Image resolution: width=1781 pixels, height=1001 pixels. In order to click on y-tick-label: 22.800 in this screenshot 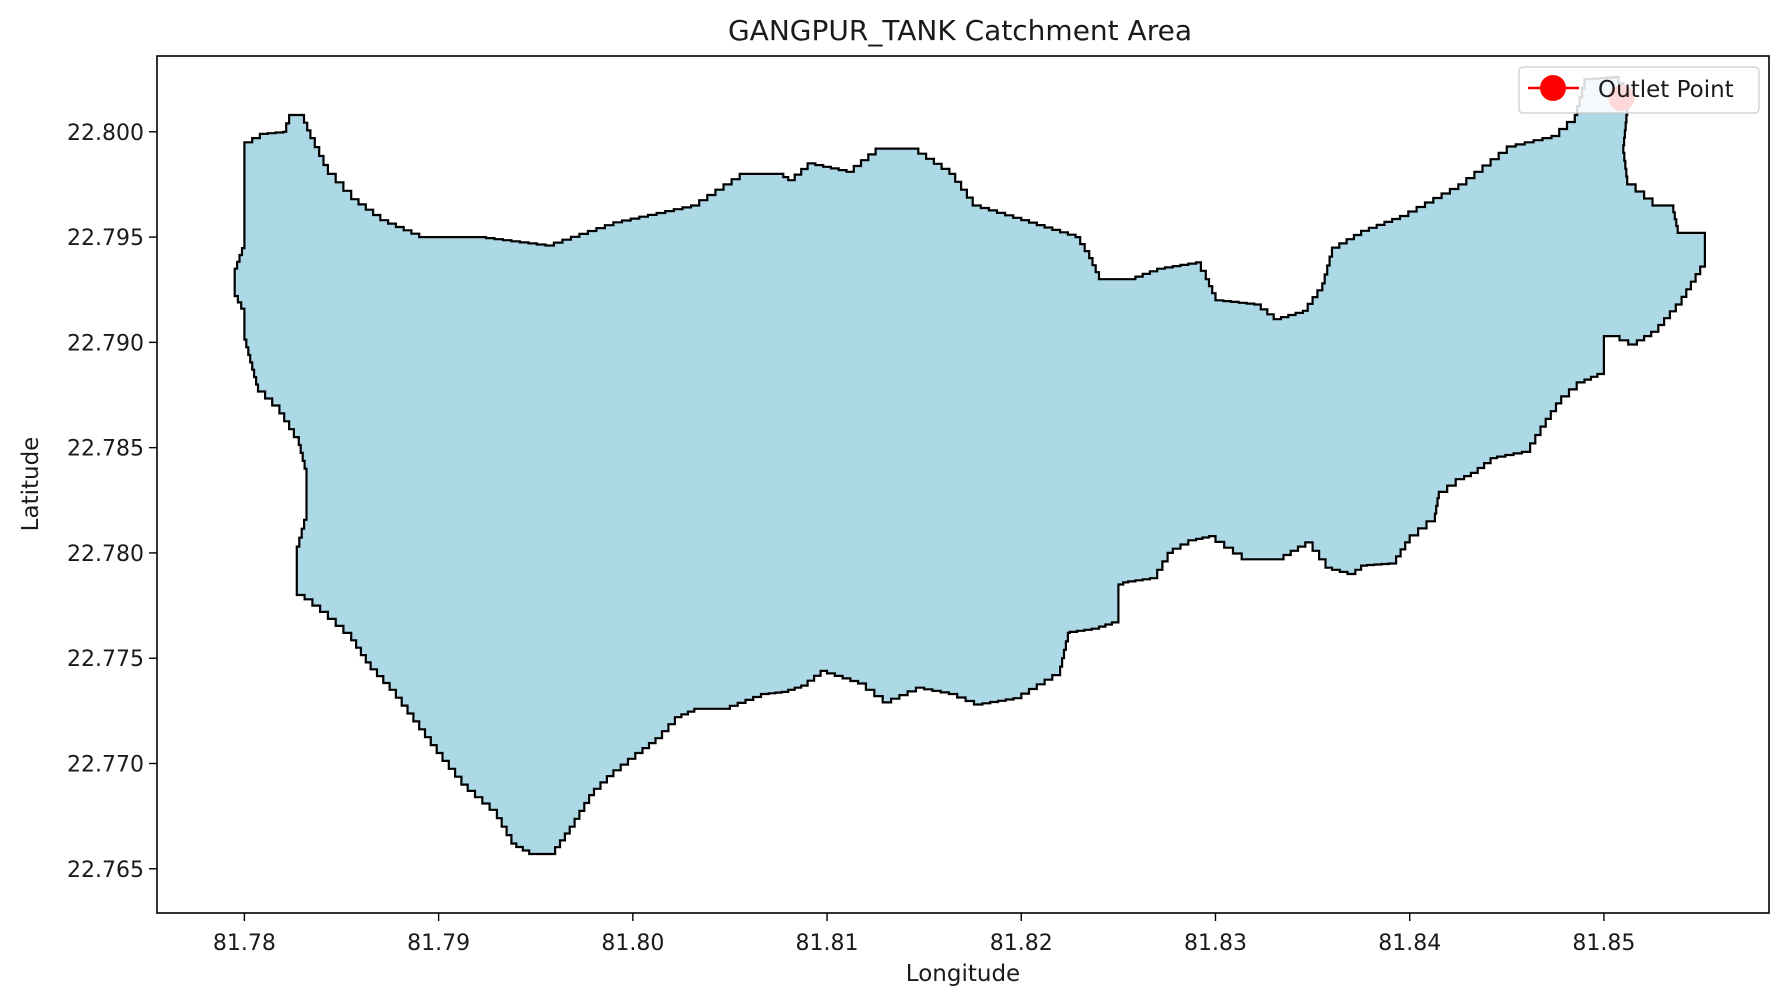, I will do `click(105, 133)`.